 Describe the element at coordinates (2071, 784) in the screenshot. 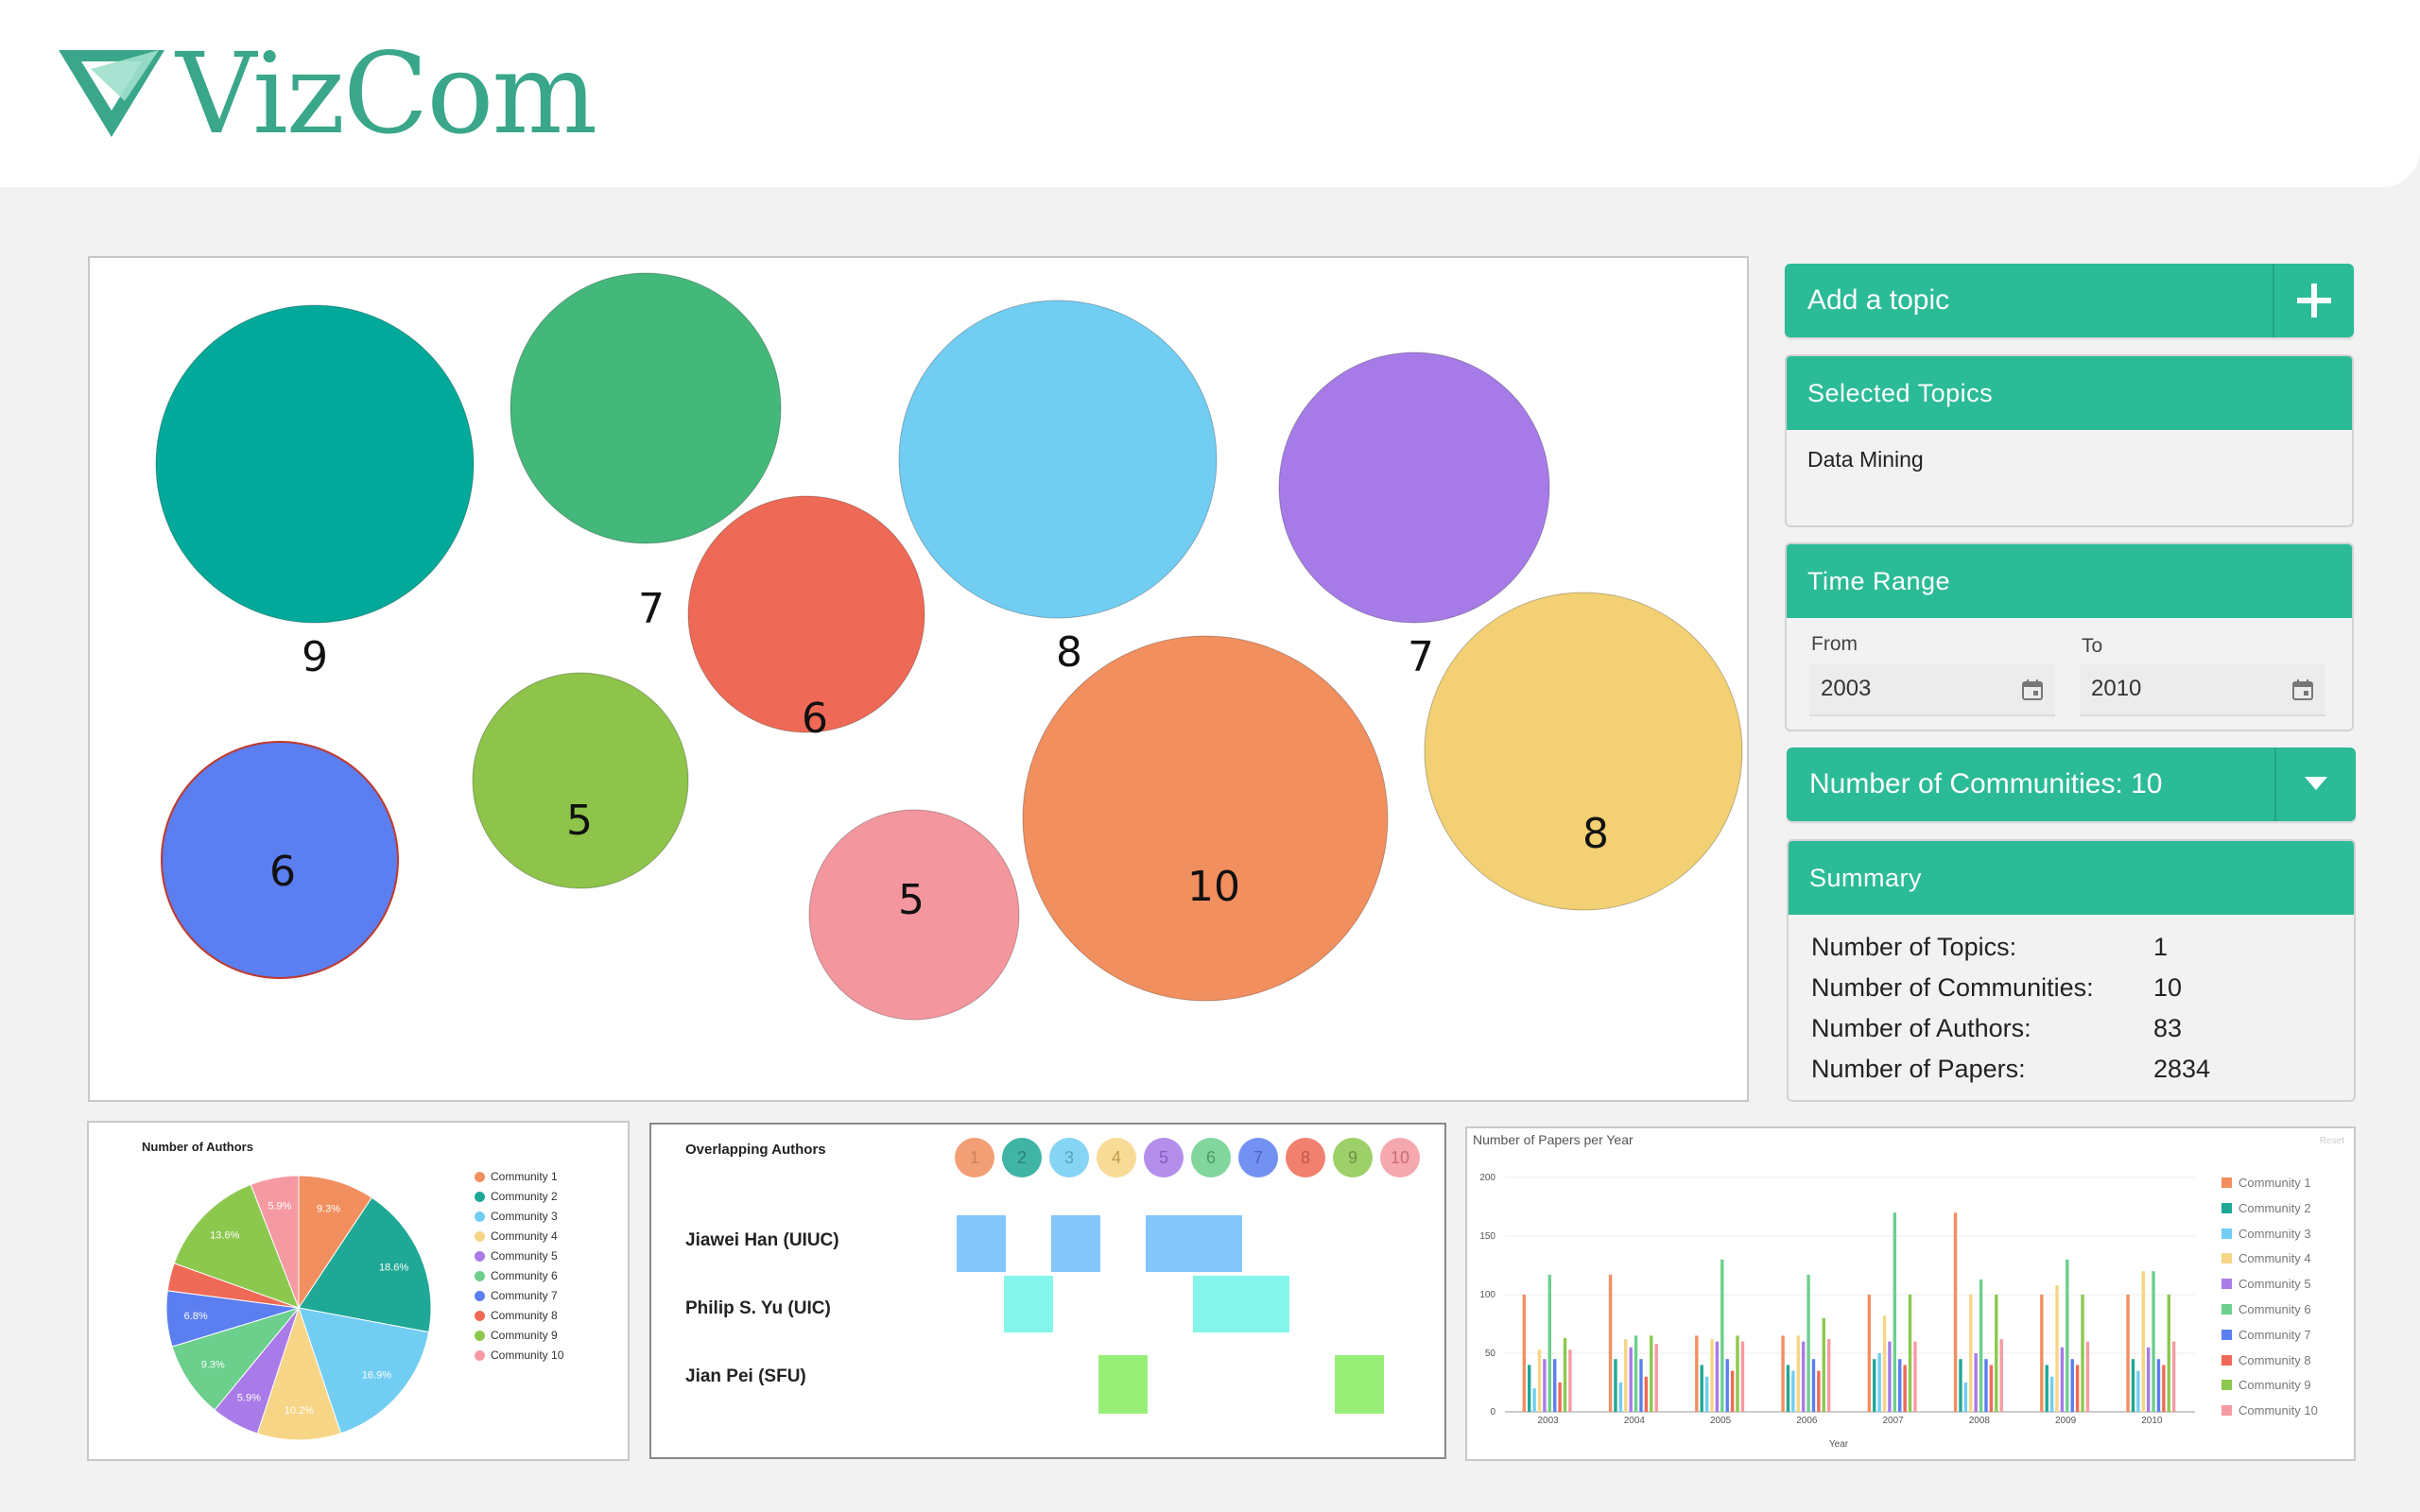

I see `communities-count-select: Number of Communities: 10` at that location.